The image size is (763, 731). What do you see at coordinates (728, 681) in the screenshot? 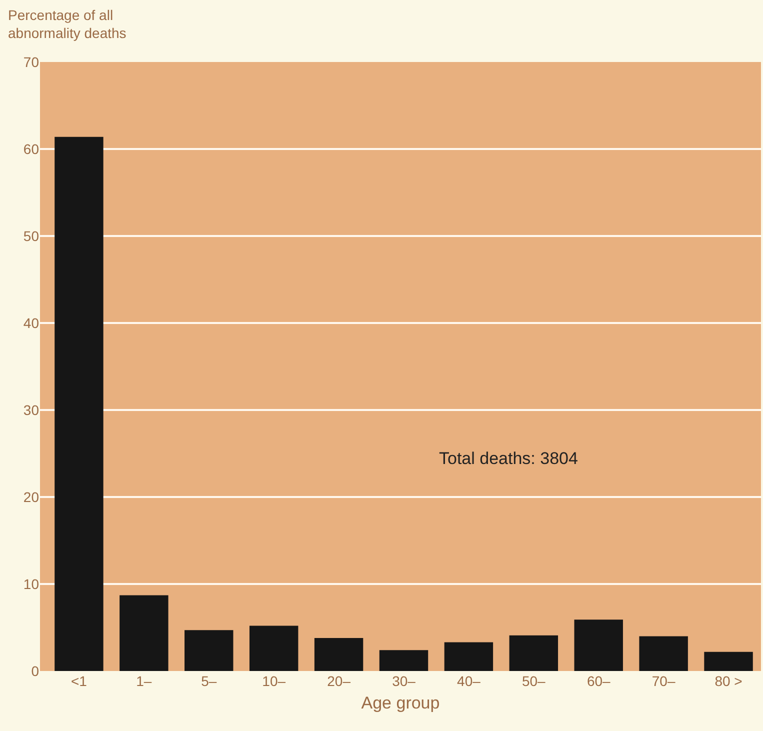
I see `x-tick-label: 80 >` at bounding box center [728, 681].